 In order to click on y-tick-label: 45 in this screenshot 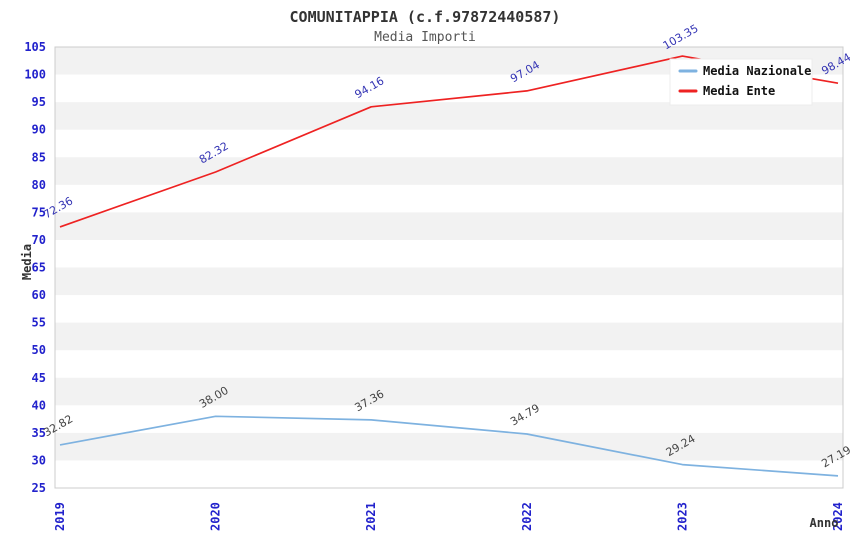, I will do `click(39, 378)`.